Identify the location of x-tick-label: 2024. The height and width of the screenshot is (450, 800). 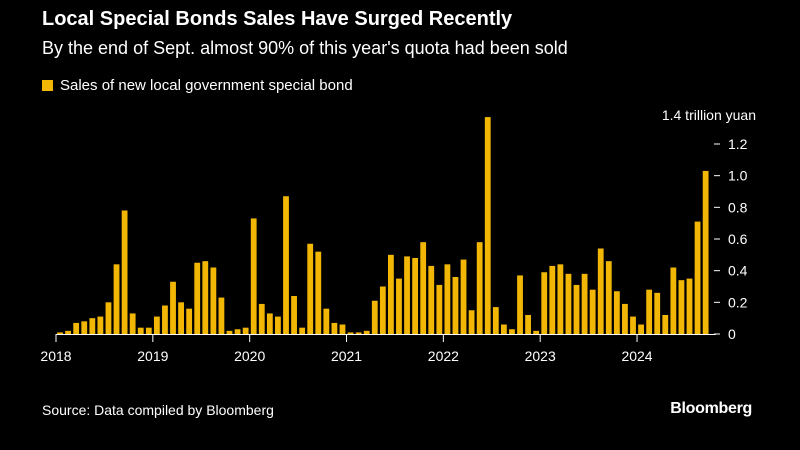
(636, 356).